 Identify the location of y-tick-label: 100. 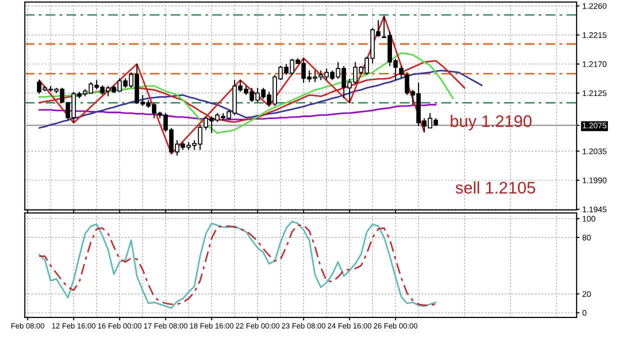
(589, 219).